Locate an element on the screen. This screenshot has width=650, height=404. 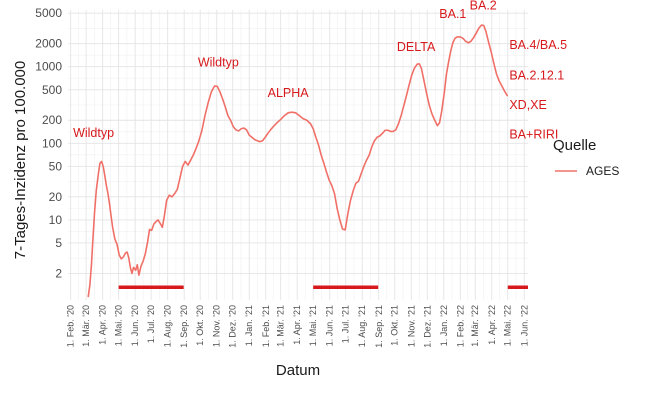
x-tick-label: 1. Mär. '21 is located at coordinates (281, 326).